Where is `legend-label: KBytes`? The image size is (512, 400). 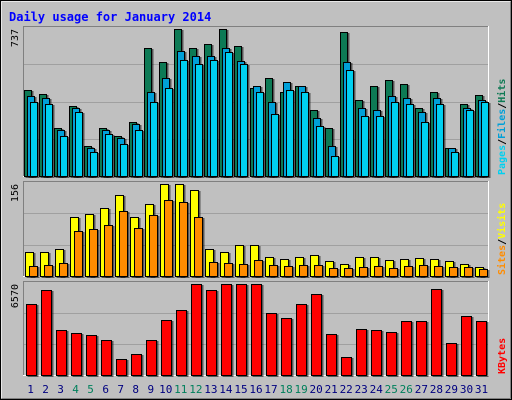 legend-label: KBytes is located at coordinates (502, 356).